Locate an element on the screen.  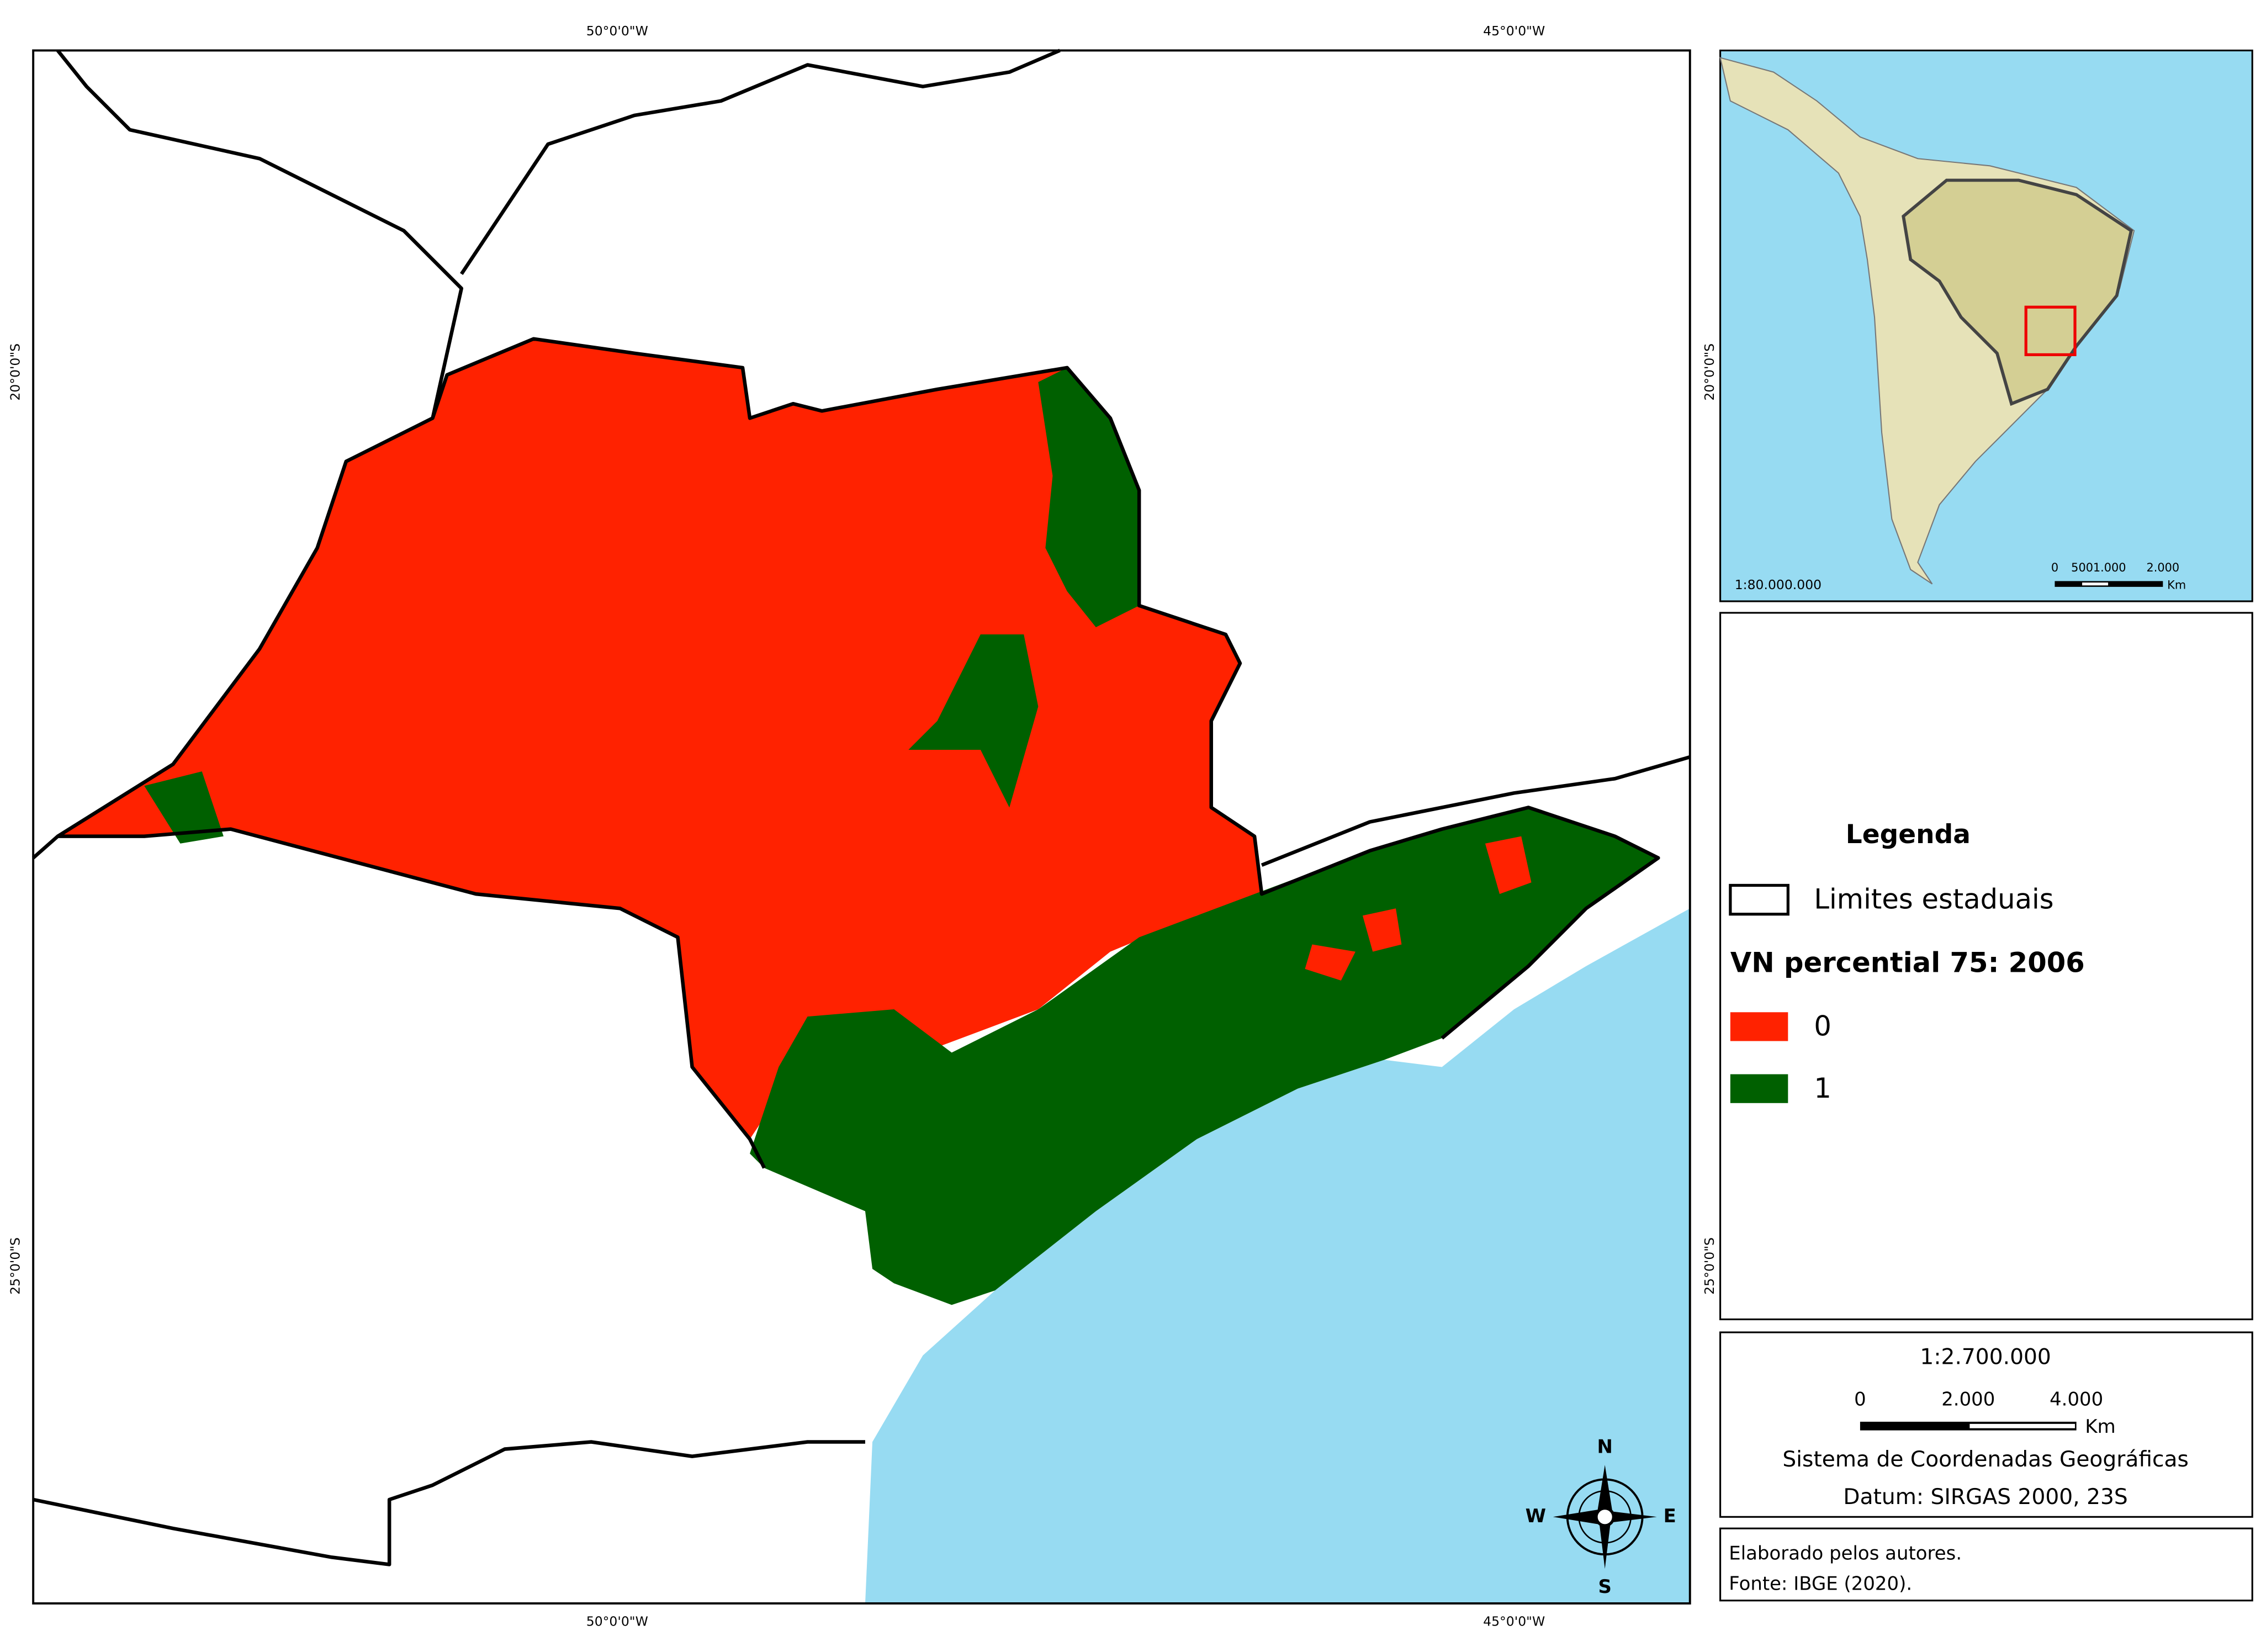
inset-scale-unit: Km is located at coordinates (2176, 584).